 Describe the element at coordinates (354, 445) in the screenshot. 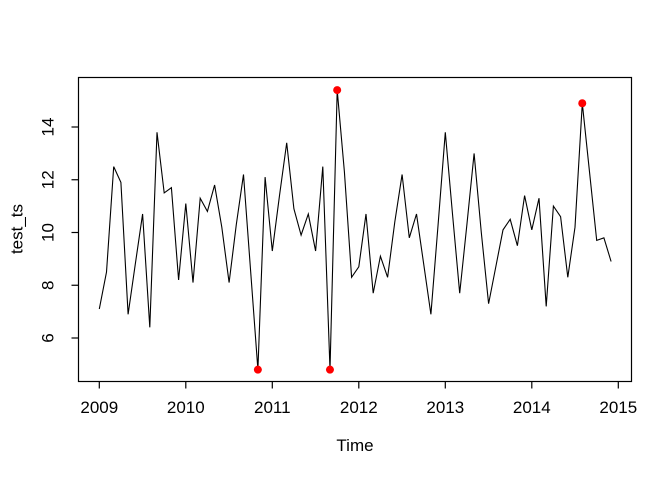

I see `x-axis-title: Time` at that location.